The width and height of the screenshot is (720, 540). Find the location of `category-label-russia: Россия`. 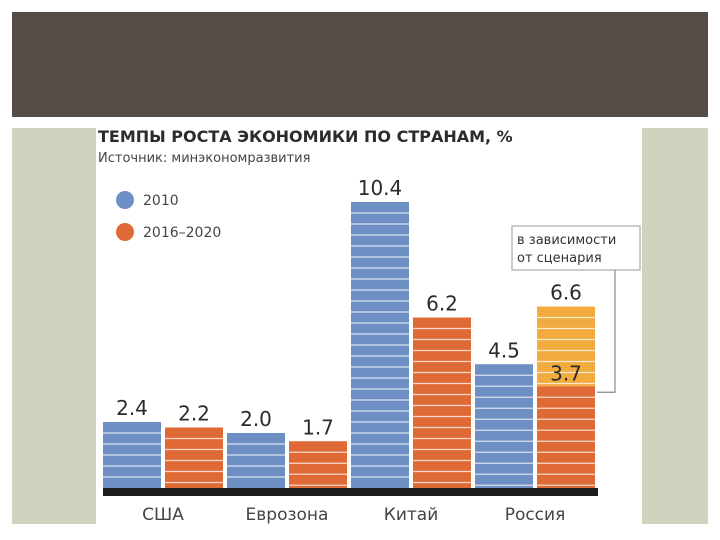

category-label-russia: Россия is located at coordinates (535, 515).